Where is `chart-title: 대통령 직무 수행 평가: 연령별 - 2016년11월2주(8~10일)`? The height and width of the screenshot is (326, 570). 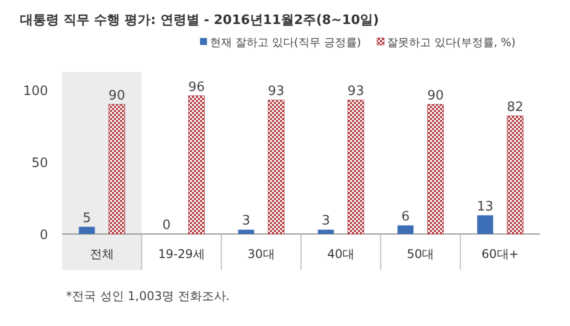 chart-title: 대통령 직무 수행 평가: 연령별 - 2016년11월2주(8~10일) is located at coordinates (199, 20).